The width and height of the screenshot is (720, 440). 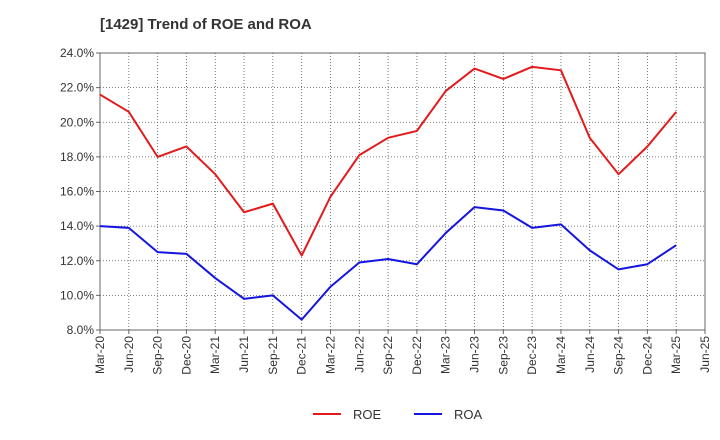 I want to click on y-tick-label: 24.0%, so click(x=77, y=53).